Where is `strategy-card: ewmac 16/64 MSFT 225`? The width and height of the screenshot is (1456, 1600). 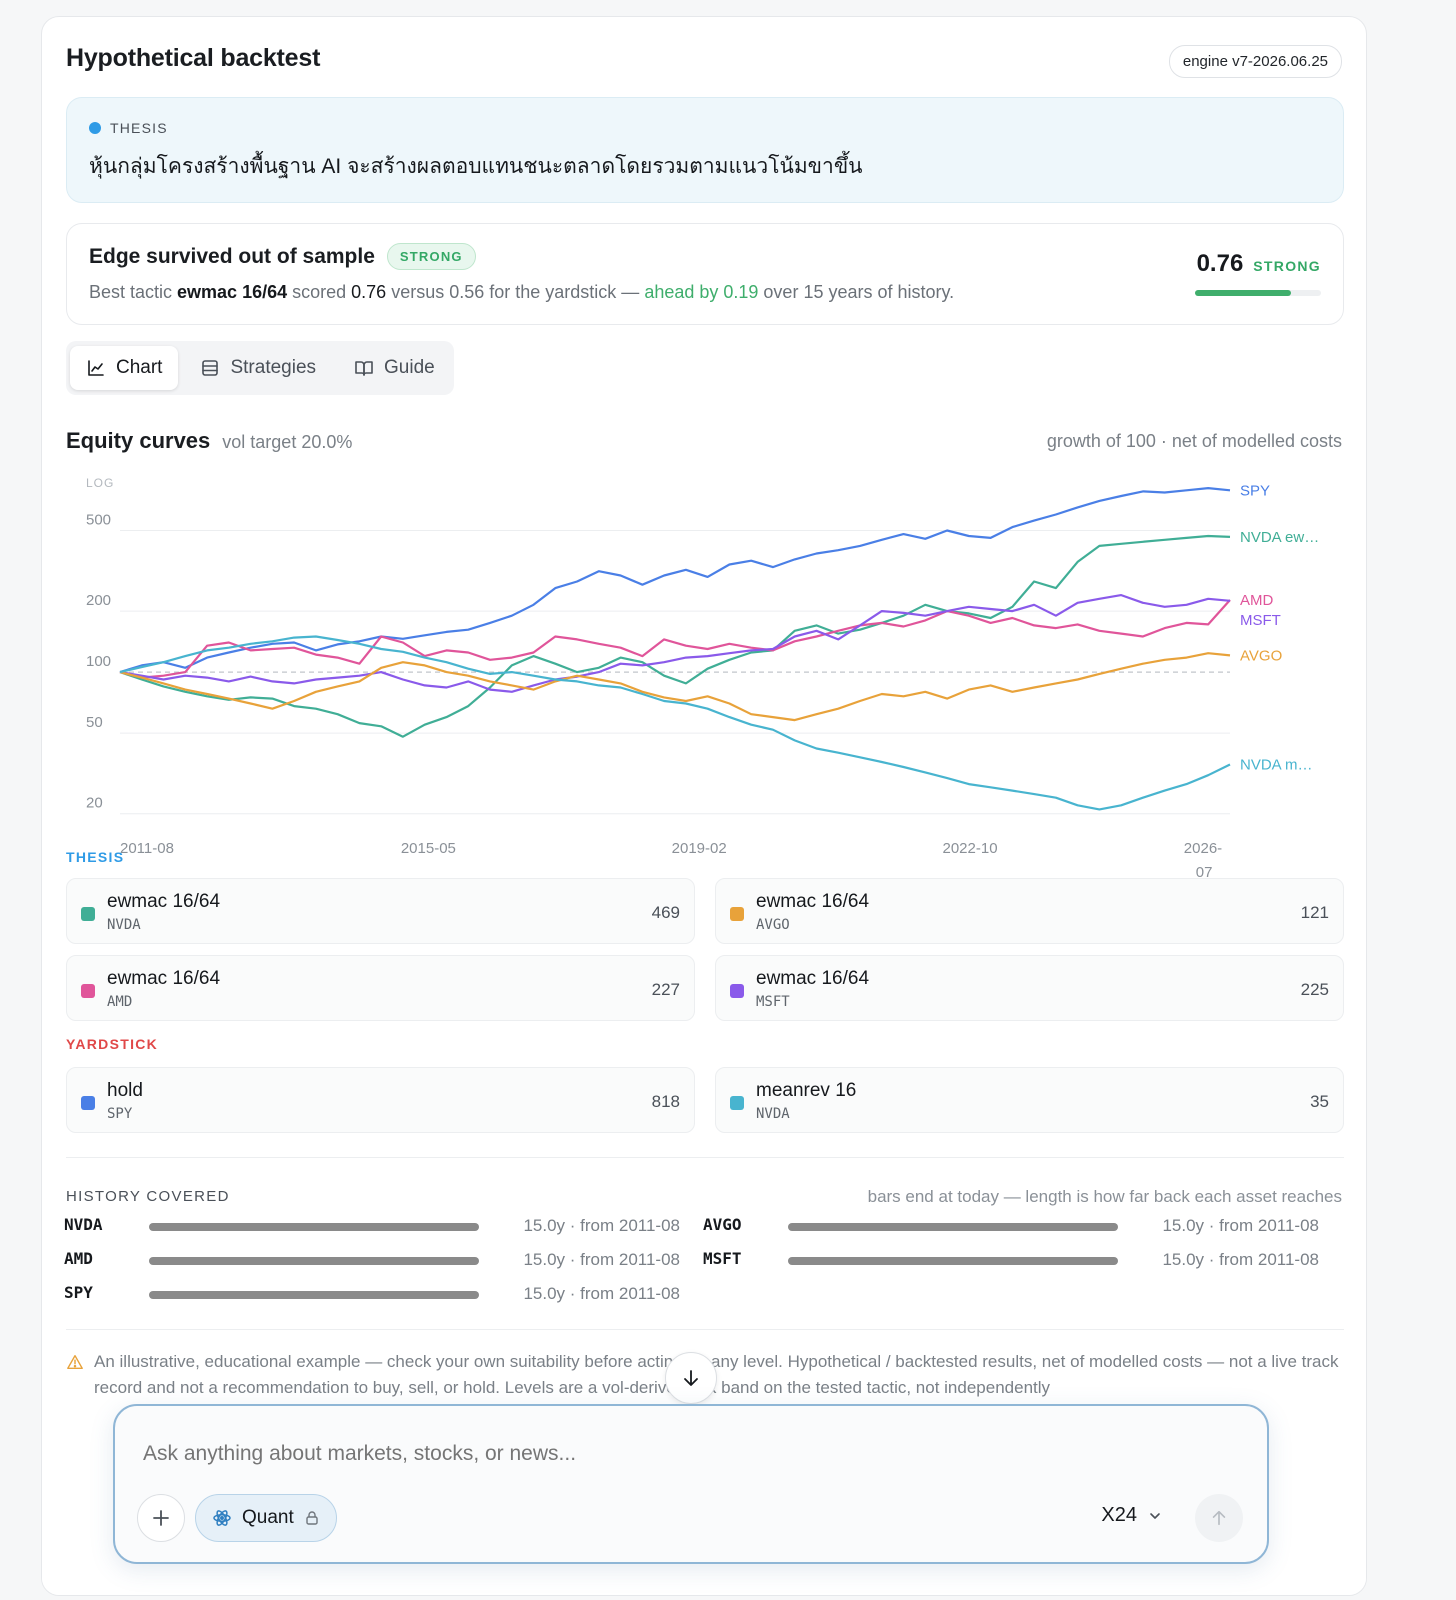 strategy-card: ewmac 16/64 MSFT 225 is located at coordinates (1029, 988).